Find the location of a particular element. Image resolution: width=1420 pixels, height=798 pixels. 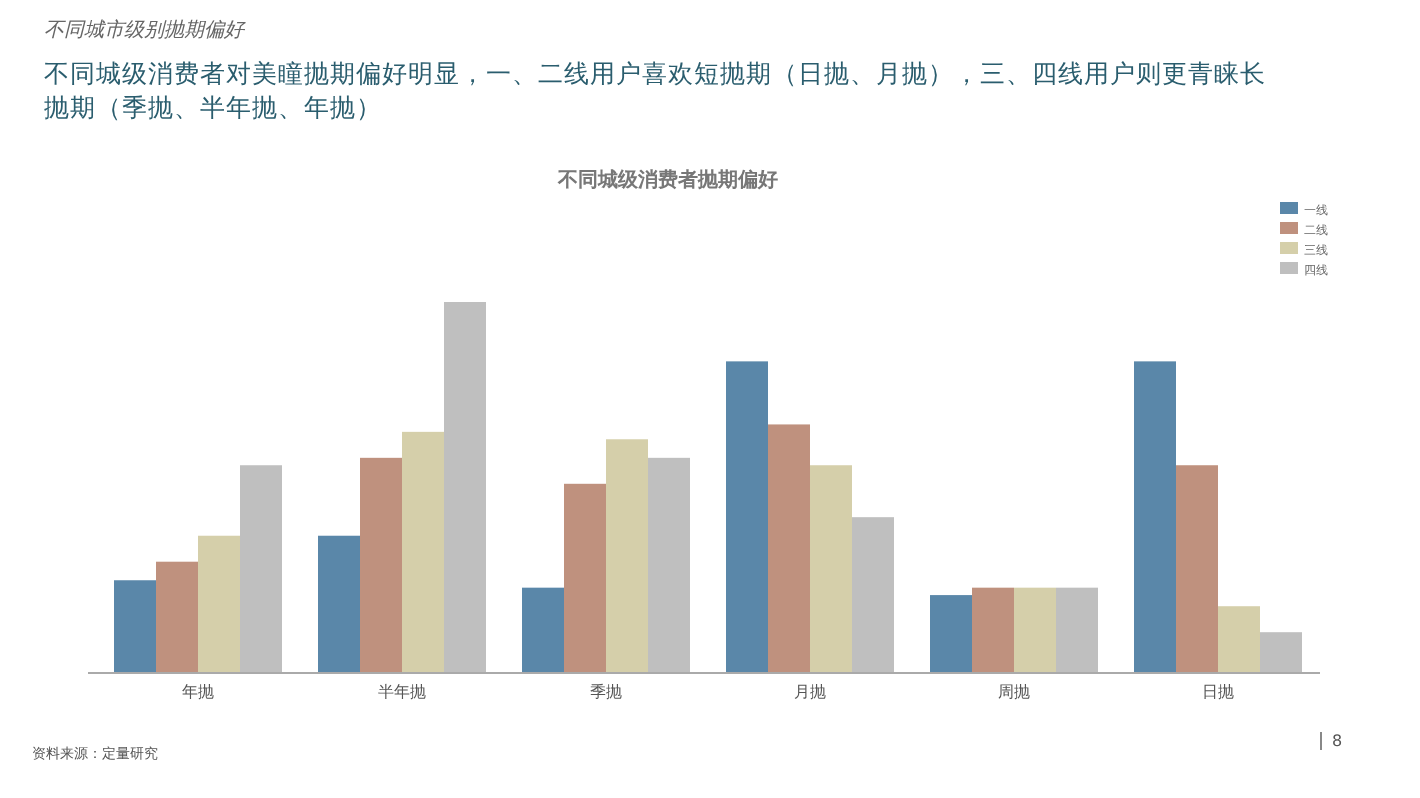

subtitle: 不同城级消费者对美瞳抛期偏好明显，一、二线用户喜欢短抛期（日抛、月抛），三、四线用户则更青睐长抛期（季抛、半年抛、年抛） is located at coordinates (656, 90).